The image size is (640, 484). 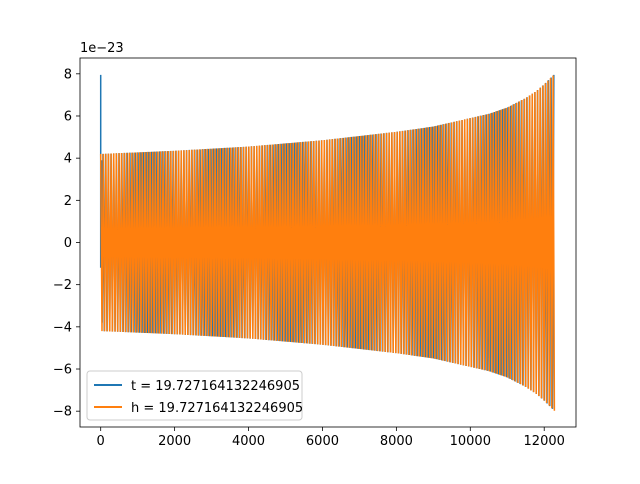 I want to click on y-tick-label: 2, so click(x=68, y=201).